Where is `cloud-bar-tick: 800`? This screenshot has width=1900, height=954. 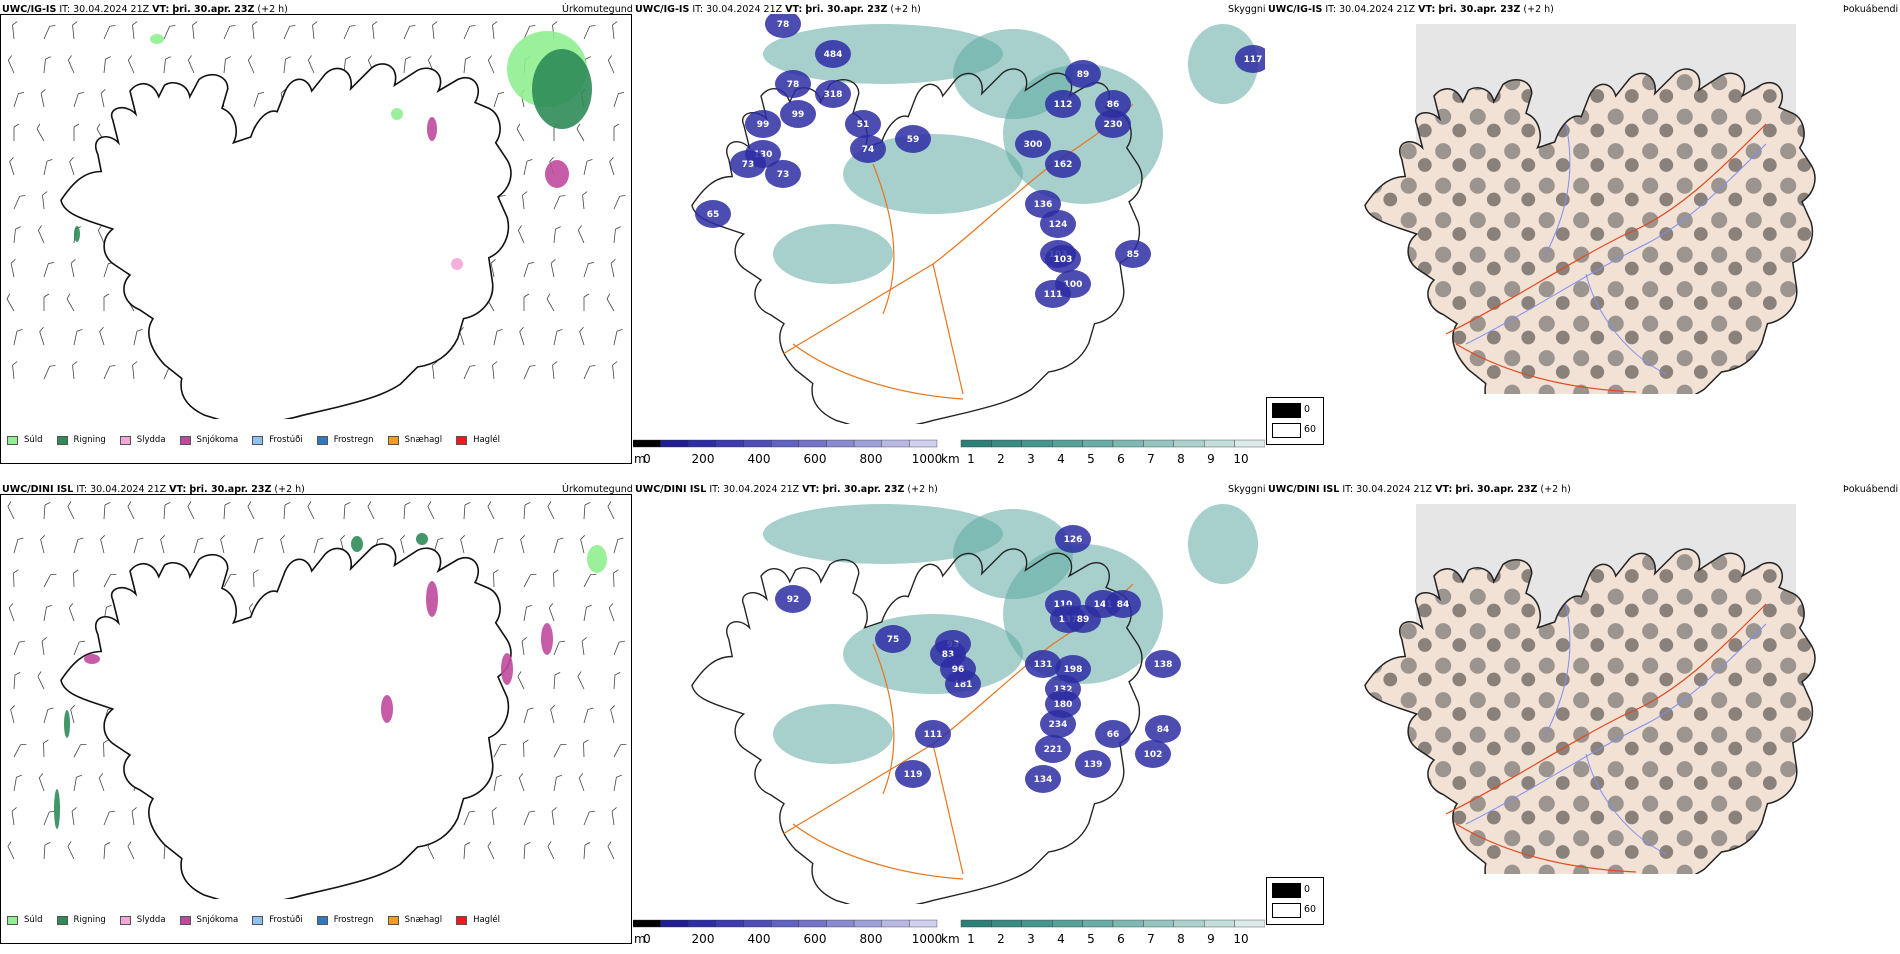 cloud-bar-tick: 800 is located at coordinates (871, 459).